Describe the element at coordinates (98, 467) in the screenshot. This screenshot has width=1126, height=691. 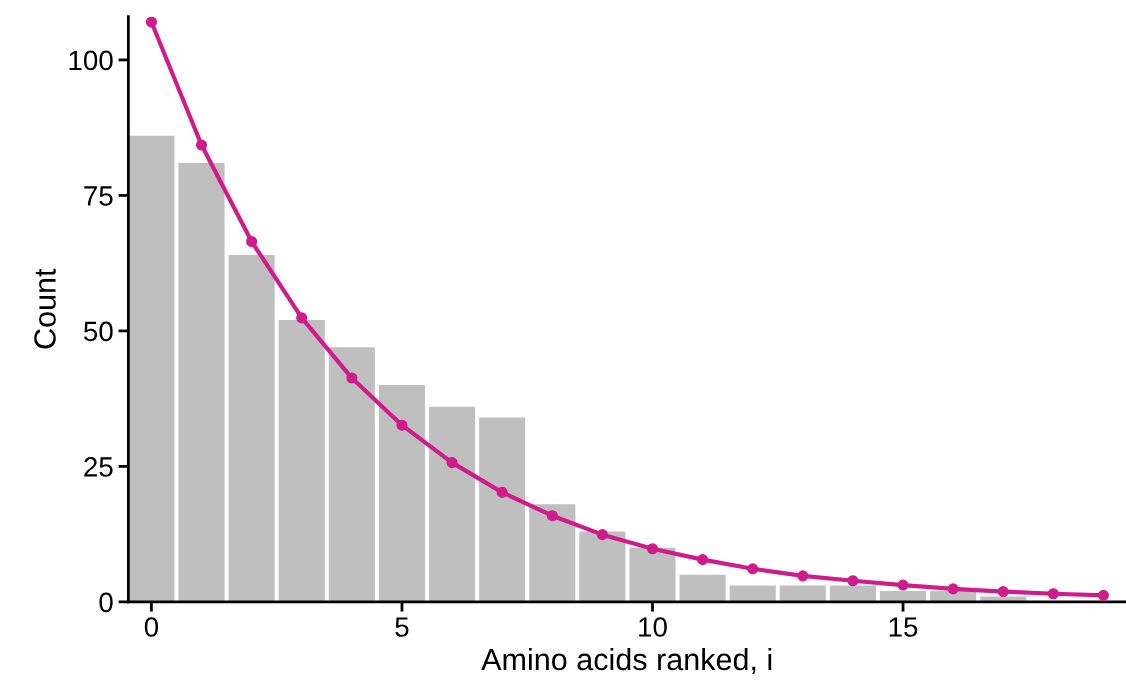
I see `y-tick-label: 25` at that location.